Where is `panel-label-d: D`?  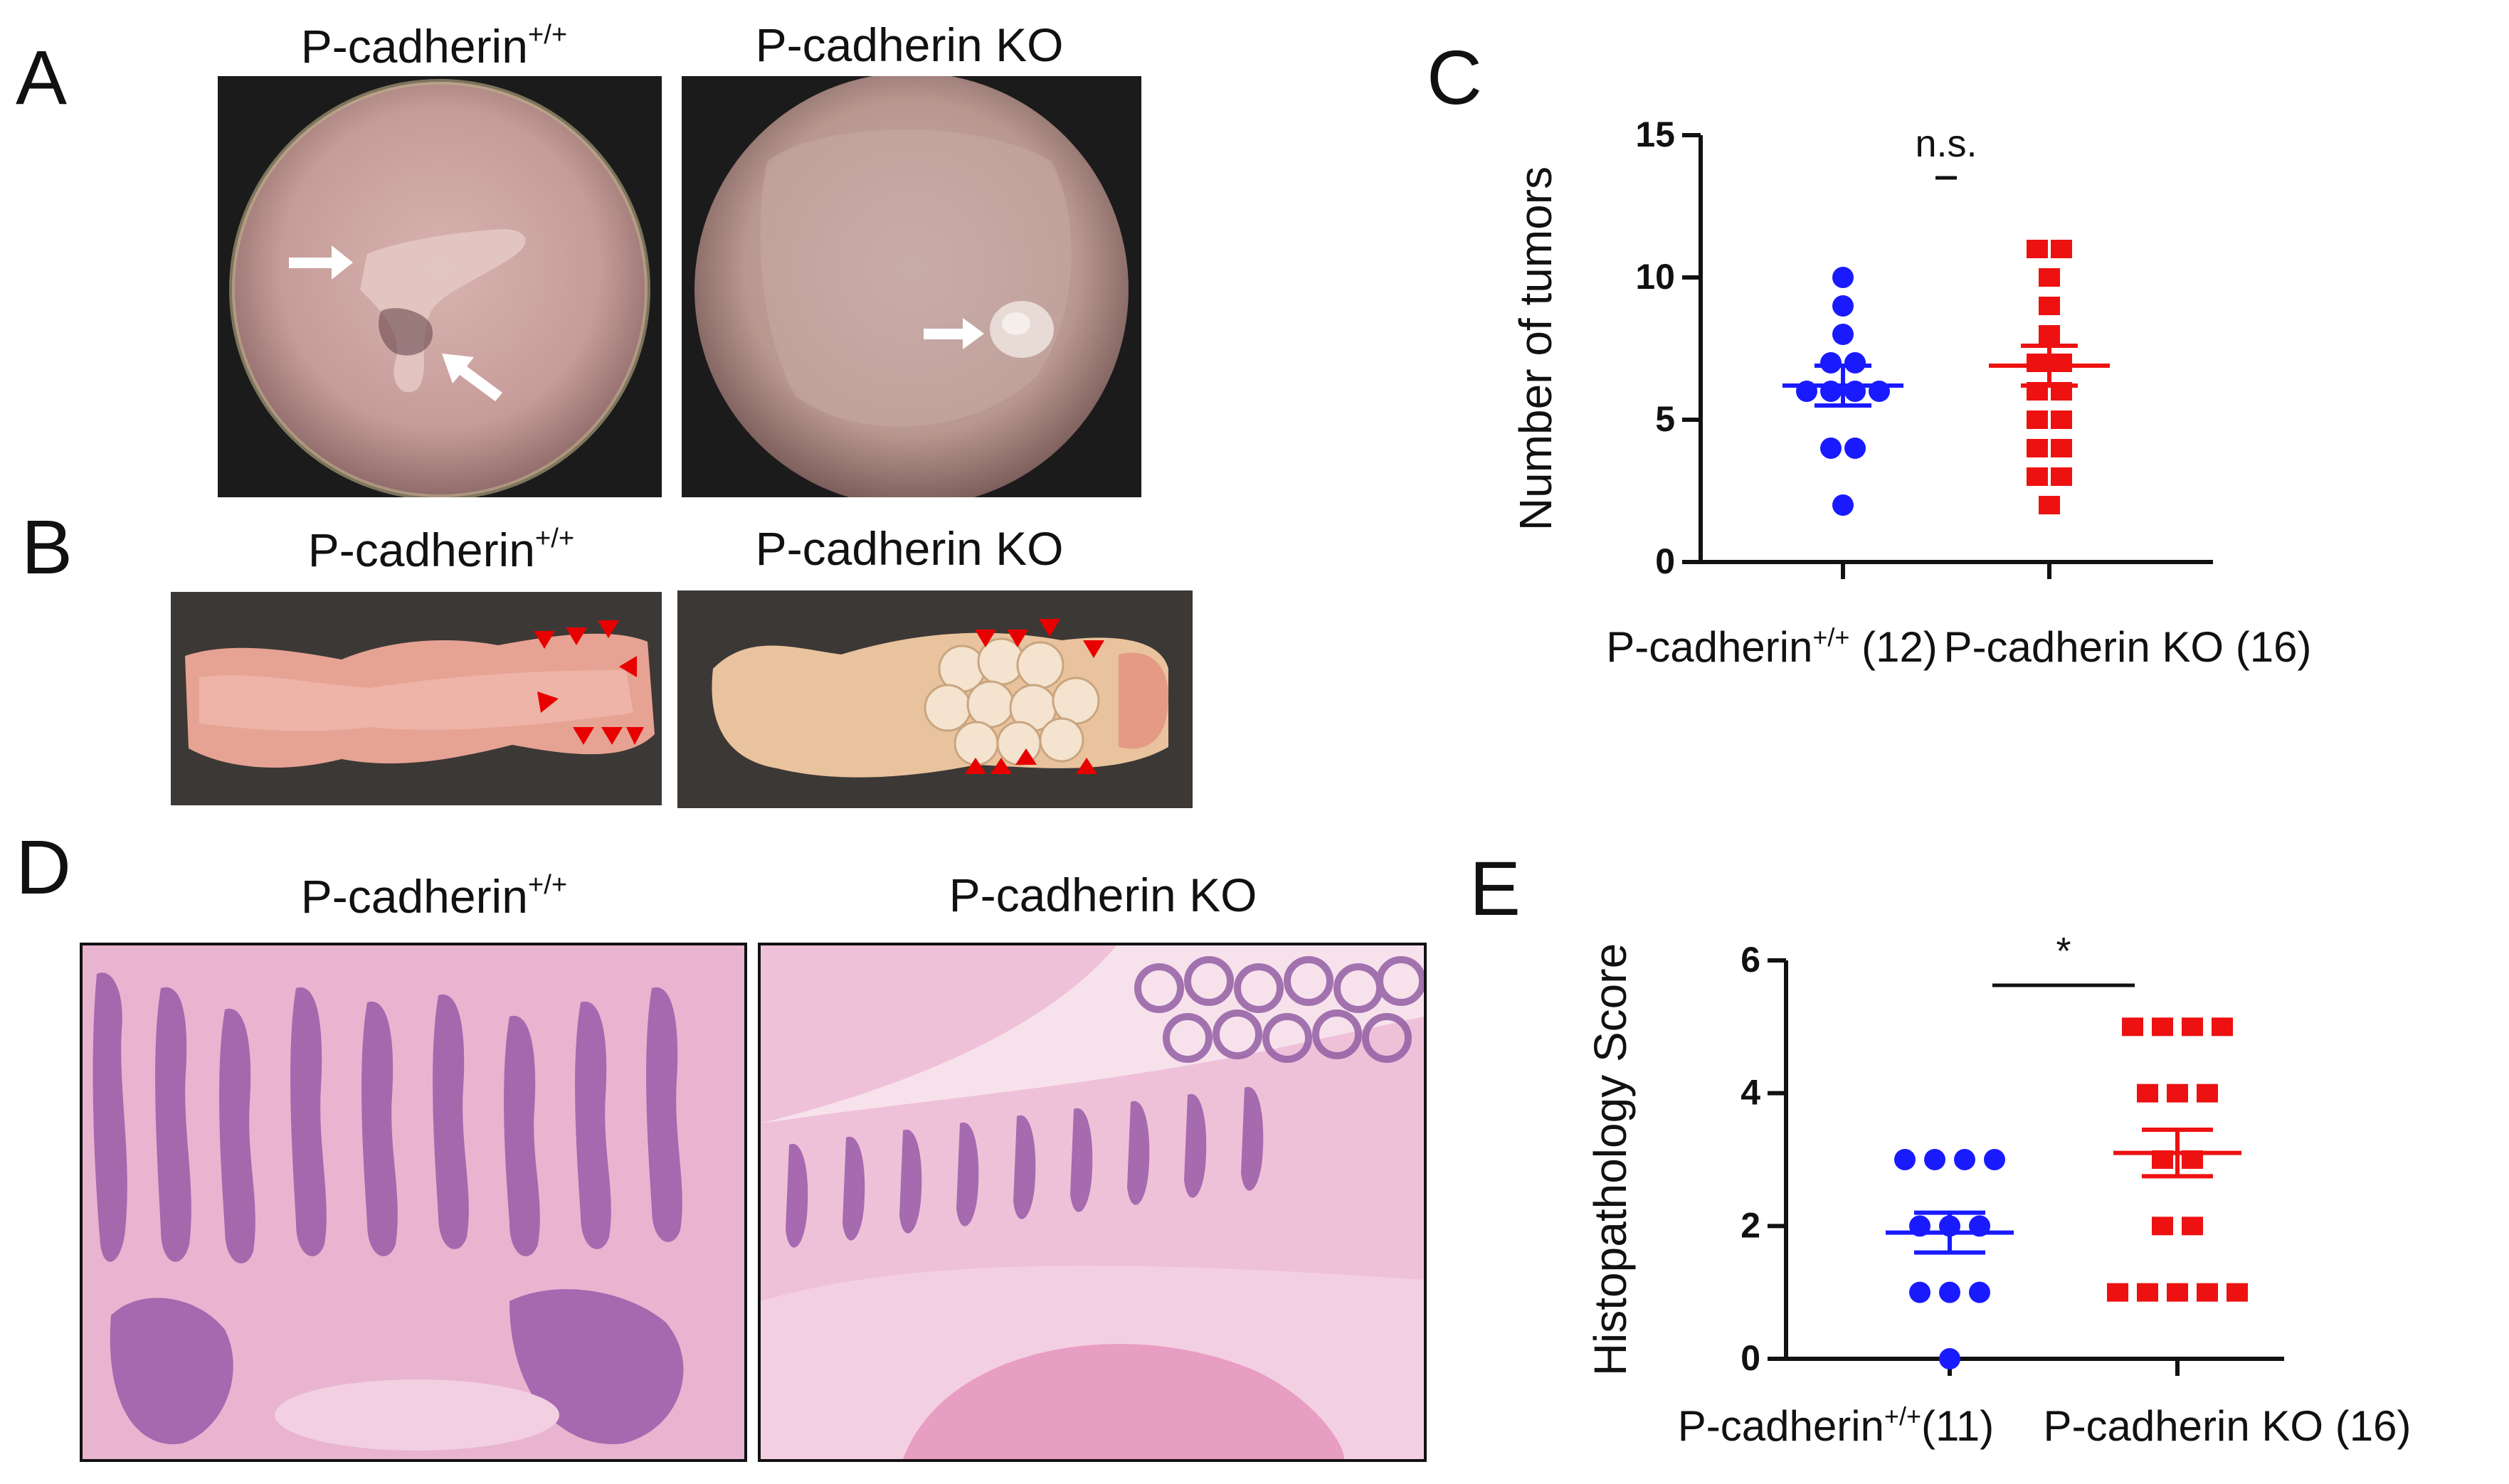
panel-label-d: D is located at coordinates (43, 867).